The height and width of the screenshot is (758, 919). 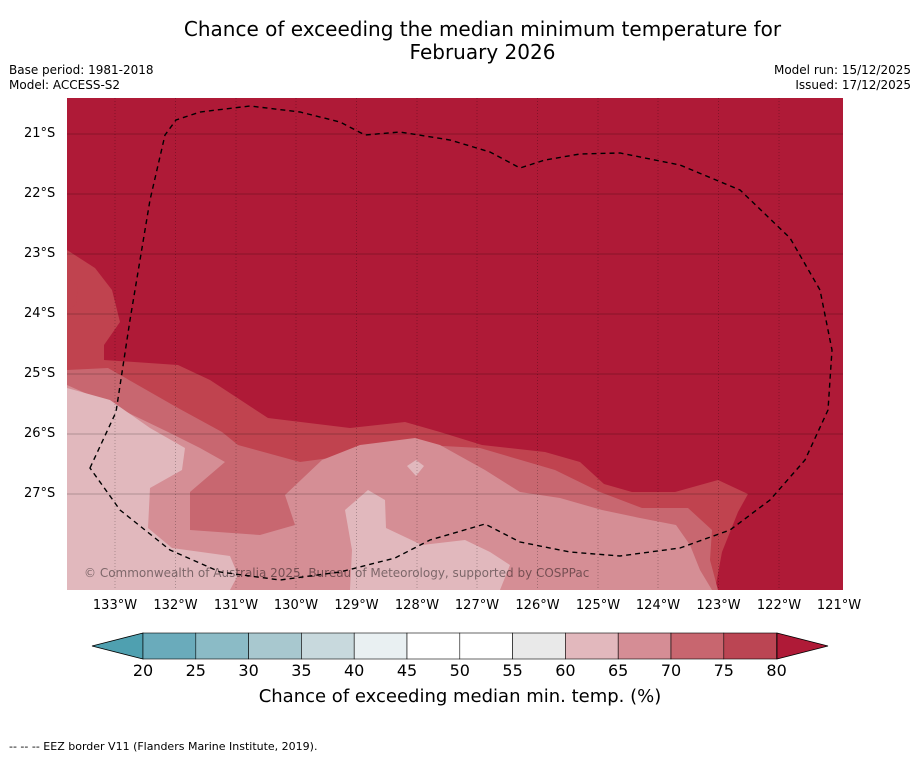 What do you see at coordinates (427, 540) in the screenshot?
I see `band-60-center` at bounding box center [427, 540].